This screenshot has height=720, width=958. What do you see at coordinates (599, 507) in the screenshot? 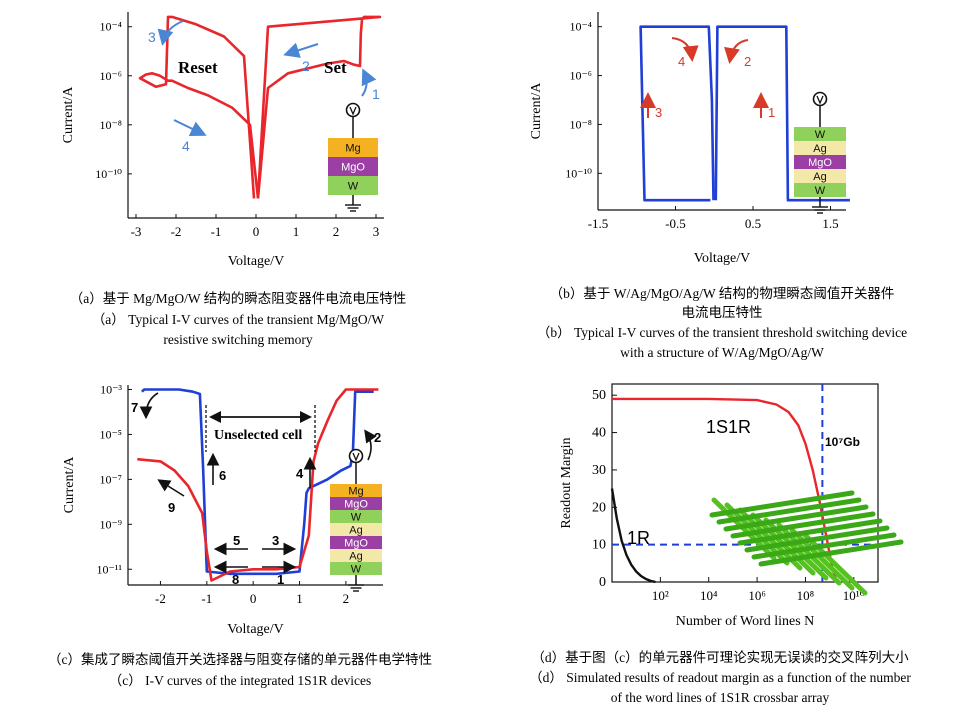
I see `panel-d-y-tick-label: 20` at bounding box center [599, 507].